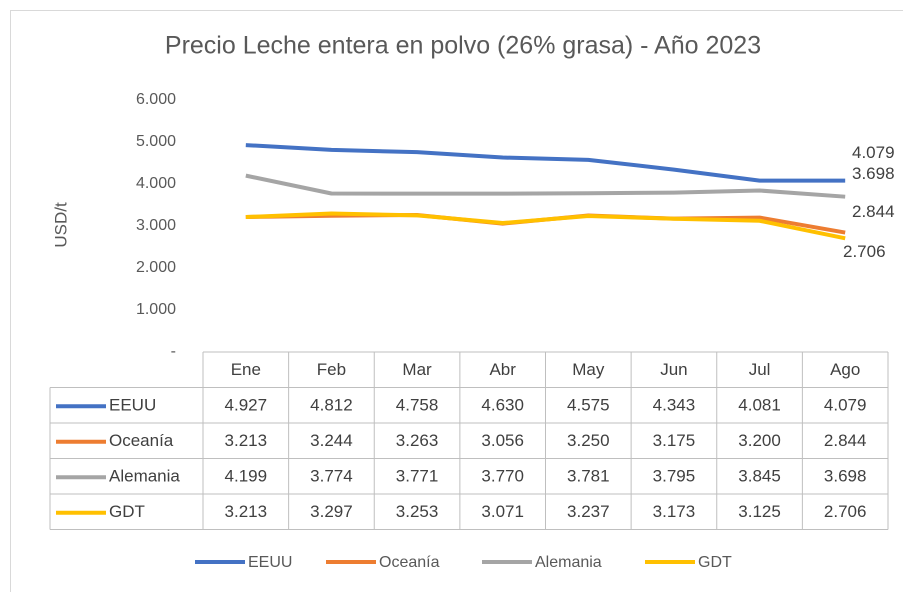 This screenshot has height=592, width=903. I want to click on data-label: 2.706, so click(864, 251).